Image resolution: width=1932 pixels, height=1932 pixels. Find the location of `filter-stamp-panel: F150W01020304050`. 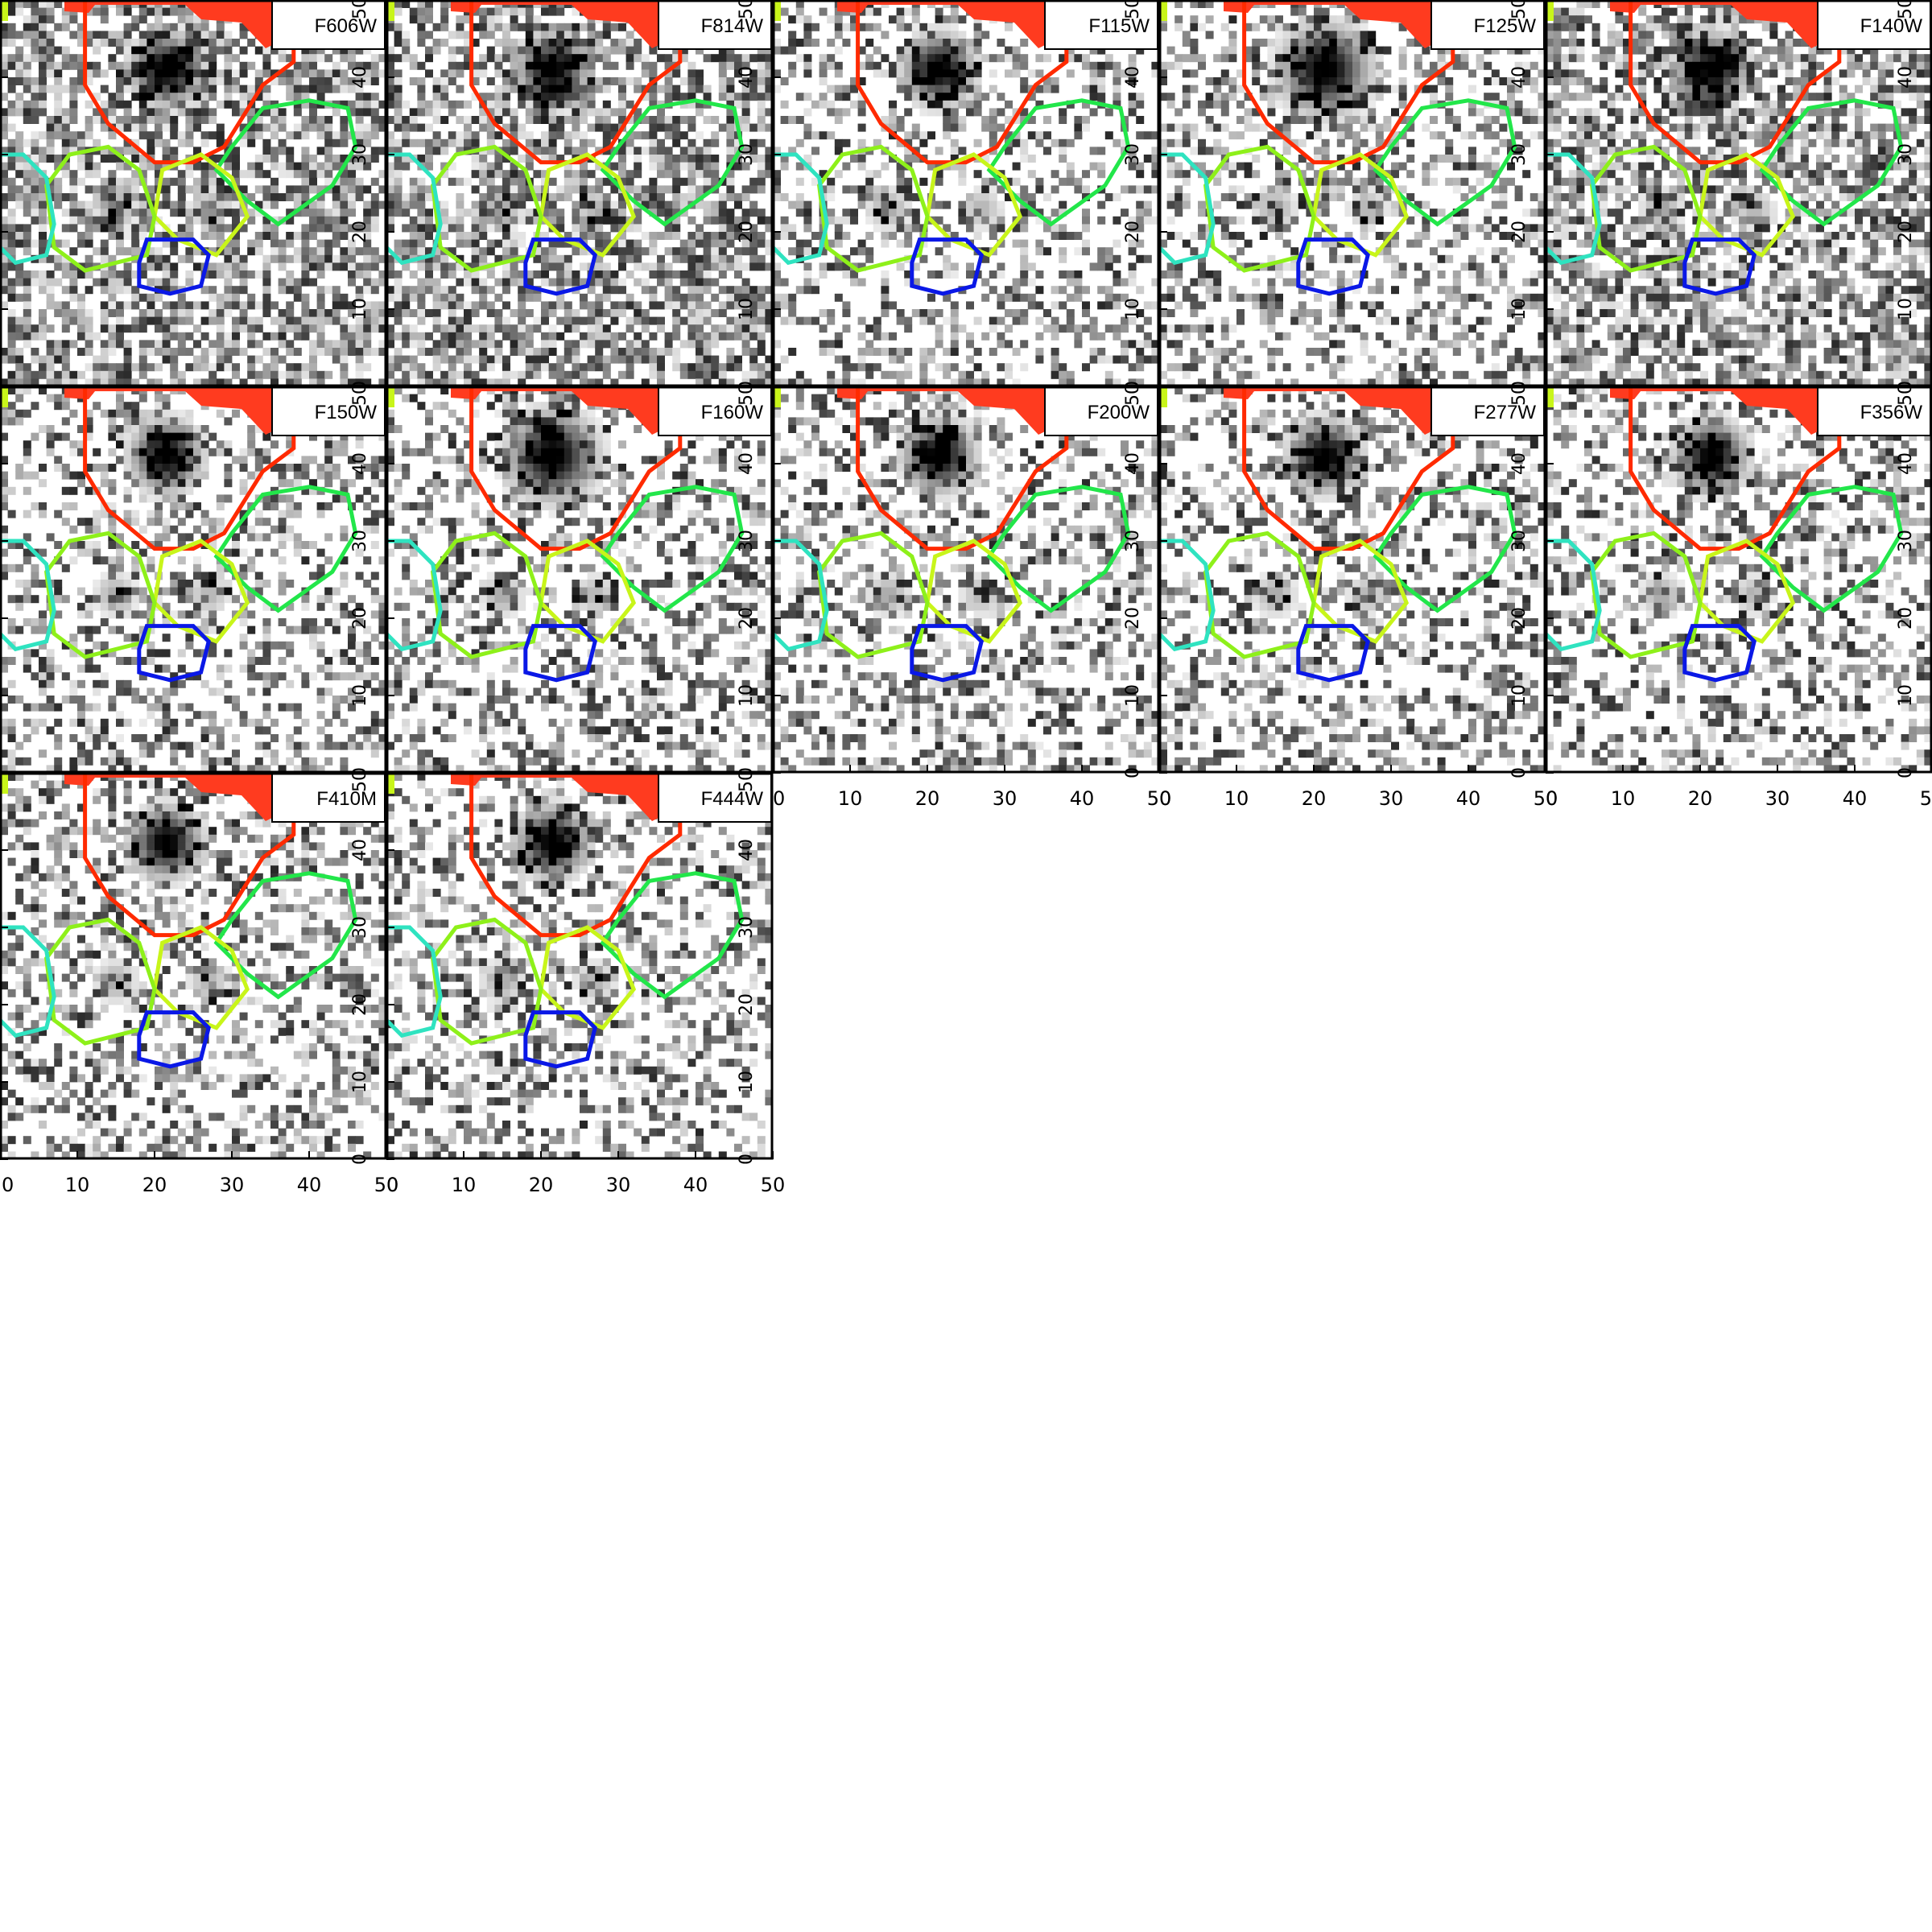

filter-stamp-panel: F150W01020304050 is located at coordinates (193, 580).